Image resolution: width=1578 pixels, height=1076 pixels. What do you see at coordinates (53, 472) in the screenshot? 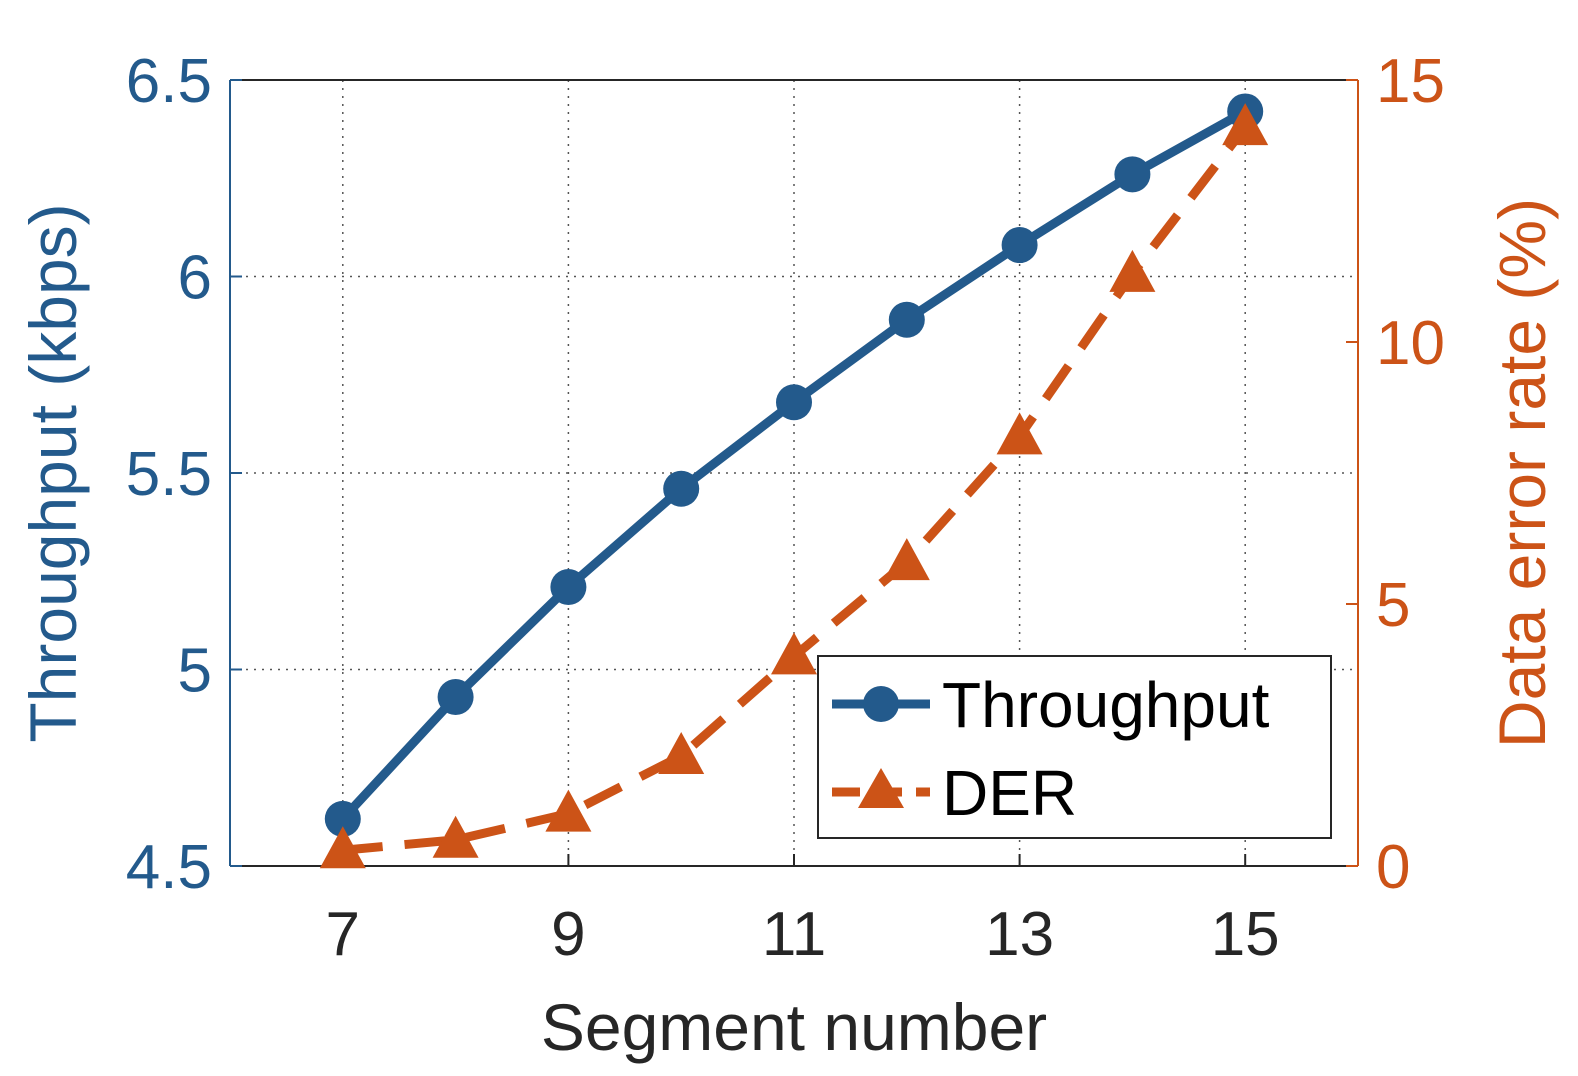
I see `left-y-axis-label: Throughput (kbps)` at bounding box center [53, 472].